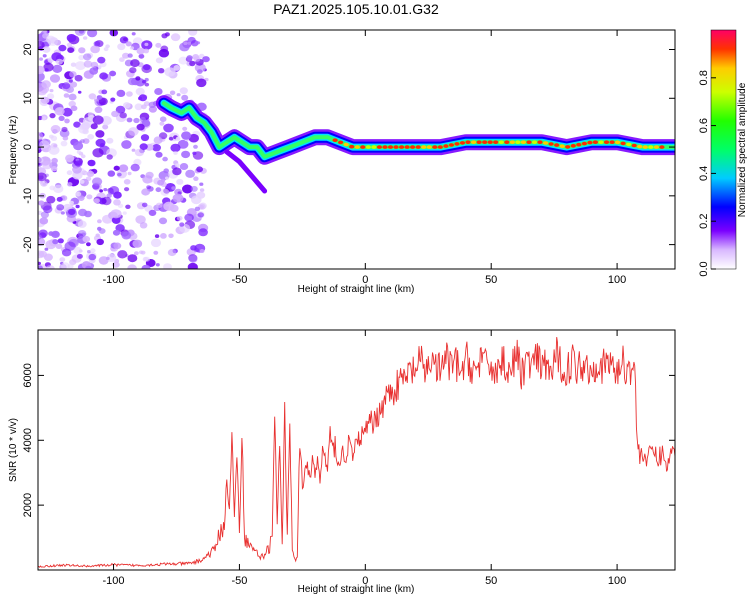 The height and width of the screenshot is (600, 750). What do you see at coordinates (28, 98) in the screenshot?
I see `y-tick-label: 10` at bounding box center [28, 98].